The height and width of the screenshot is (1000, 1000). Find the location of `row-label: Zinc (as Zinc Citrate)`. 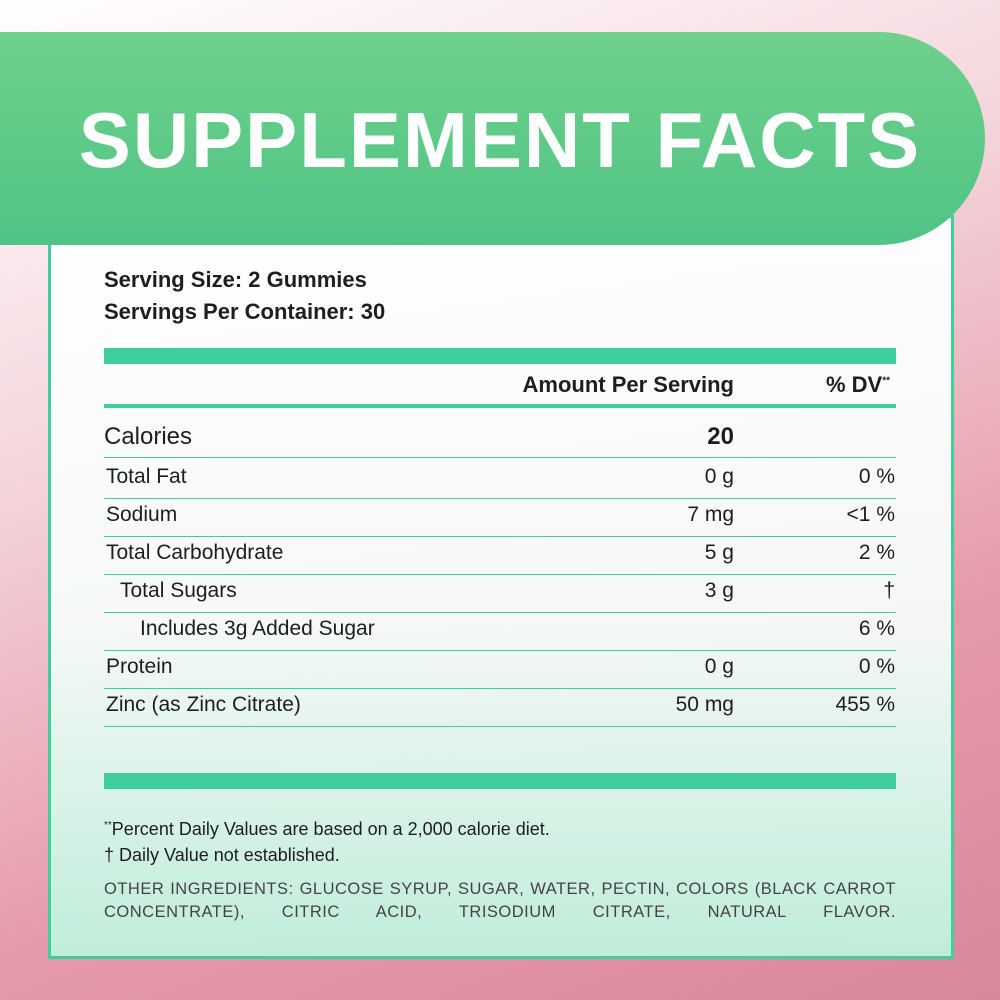

row-label: Zinc (as Zinc Citrate) is located at coordinates (203, 704).